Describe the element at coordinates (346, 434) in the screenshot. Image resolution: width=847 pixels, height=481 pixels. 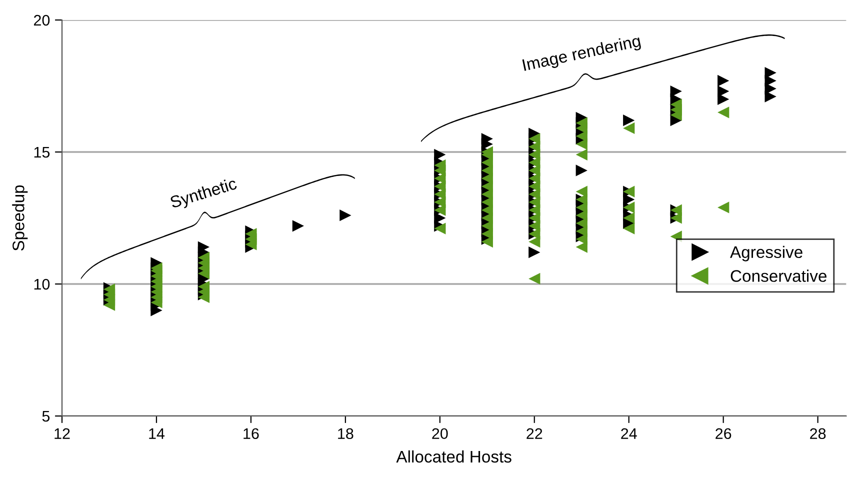
I see `x-tick-label: 18` at that location.